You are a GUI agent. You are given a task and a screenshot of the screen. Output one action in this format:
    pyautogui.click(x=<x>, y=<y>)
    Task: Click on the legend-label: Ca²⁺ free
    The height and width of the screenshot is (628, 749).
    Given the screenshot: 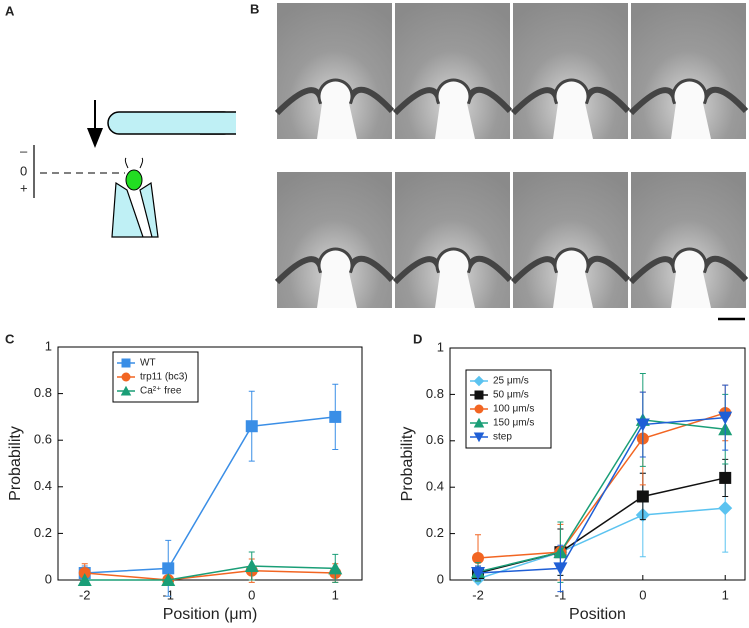 What is the action you would take?
    pyautogui.click(x=161, y=391)
    